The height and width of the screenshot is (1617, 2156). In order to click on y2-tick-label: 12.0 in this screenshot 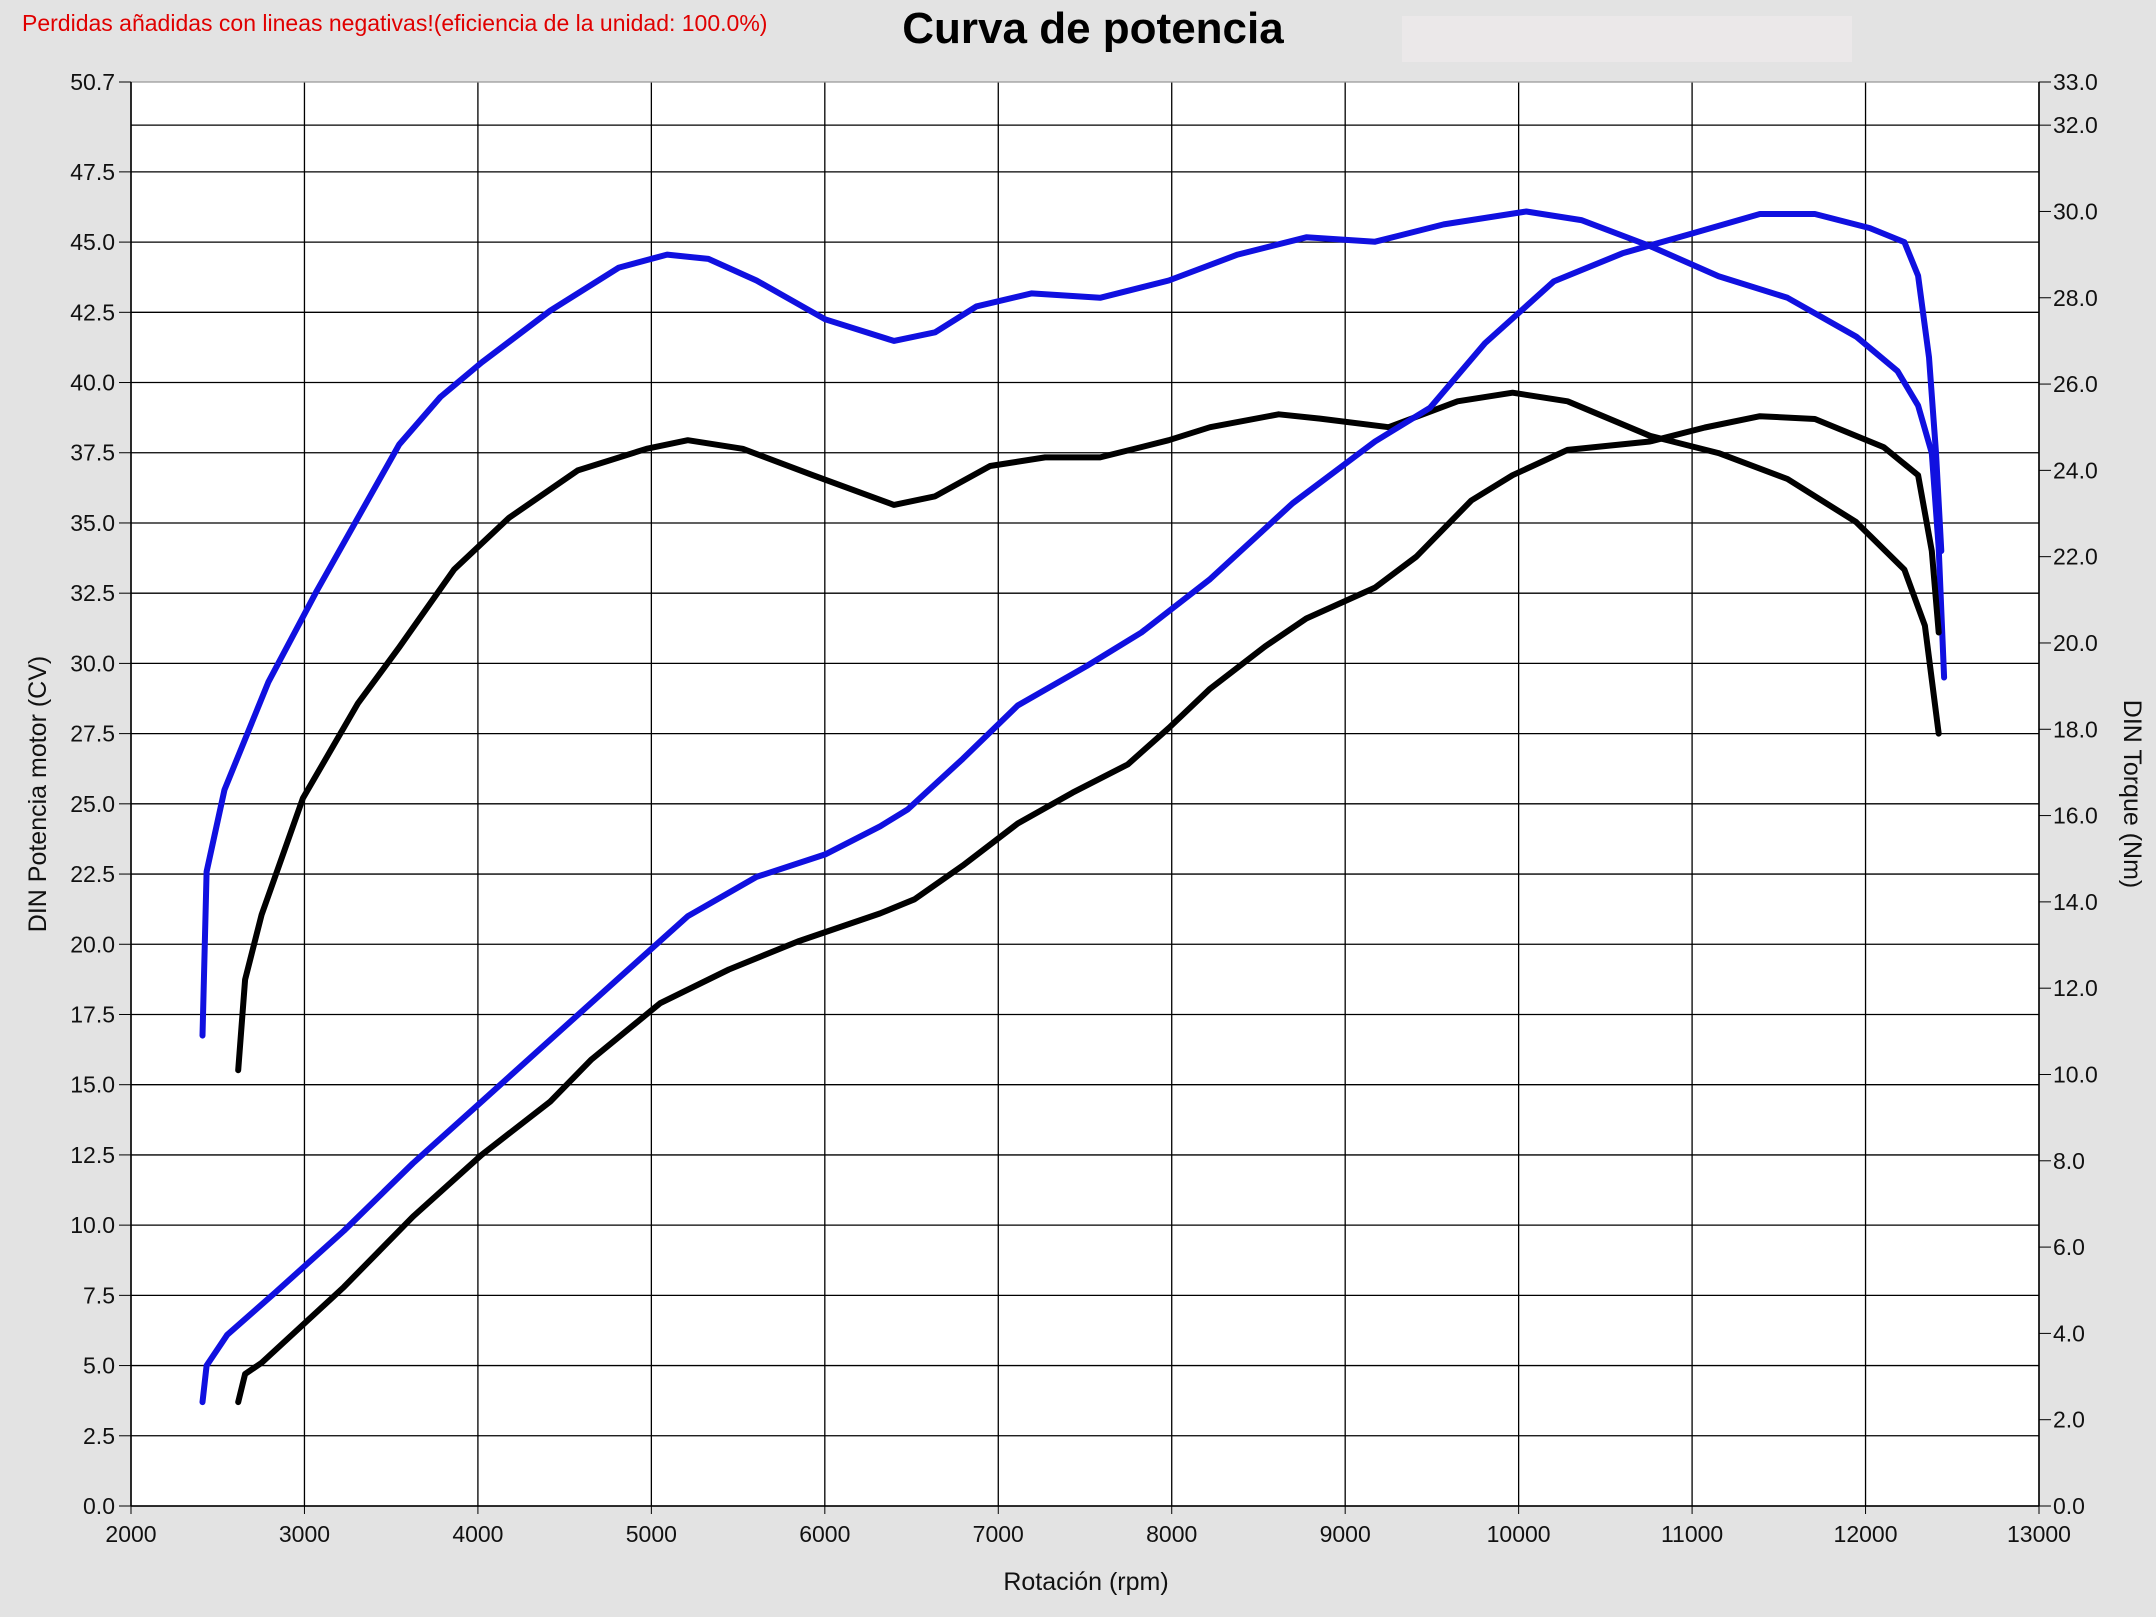, I will do `click(2075, 988)`.